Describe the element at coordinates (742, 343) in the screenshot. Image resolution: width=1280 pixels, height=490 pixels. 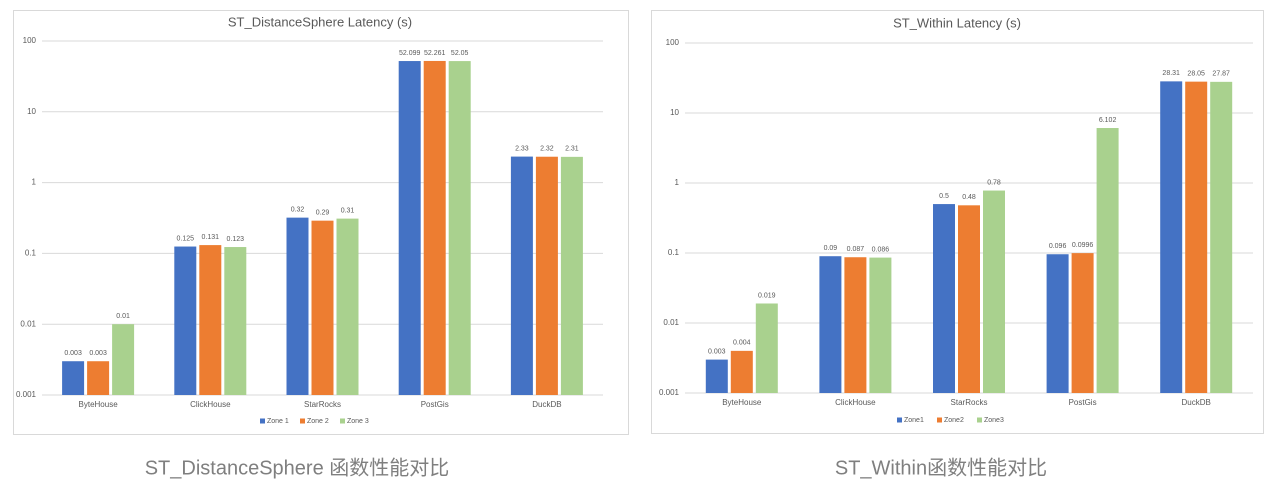
I see `data-label: 0.004` at that location.